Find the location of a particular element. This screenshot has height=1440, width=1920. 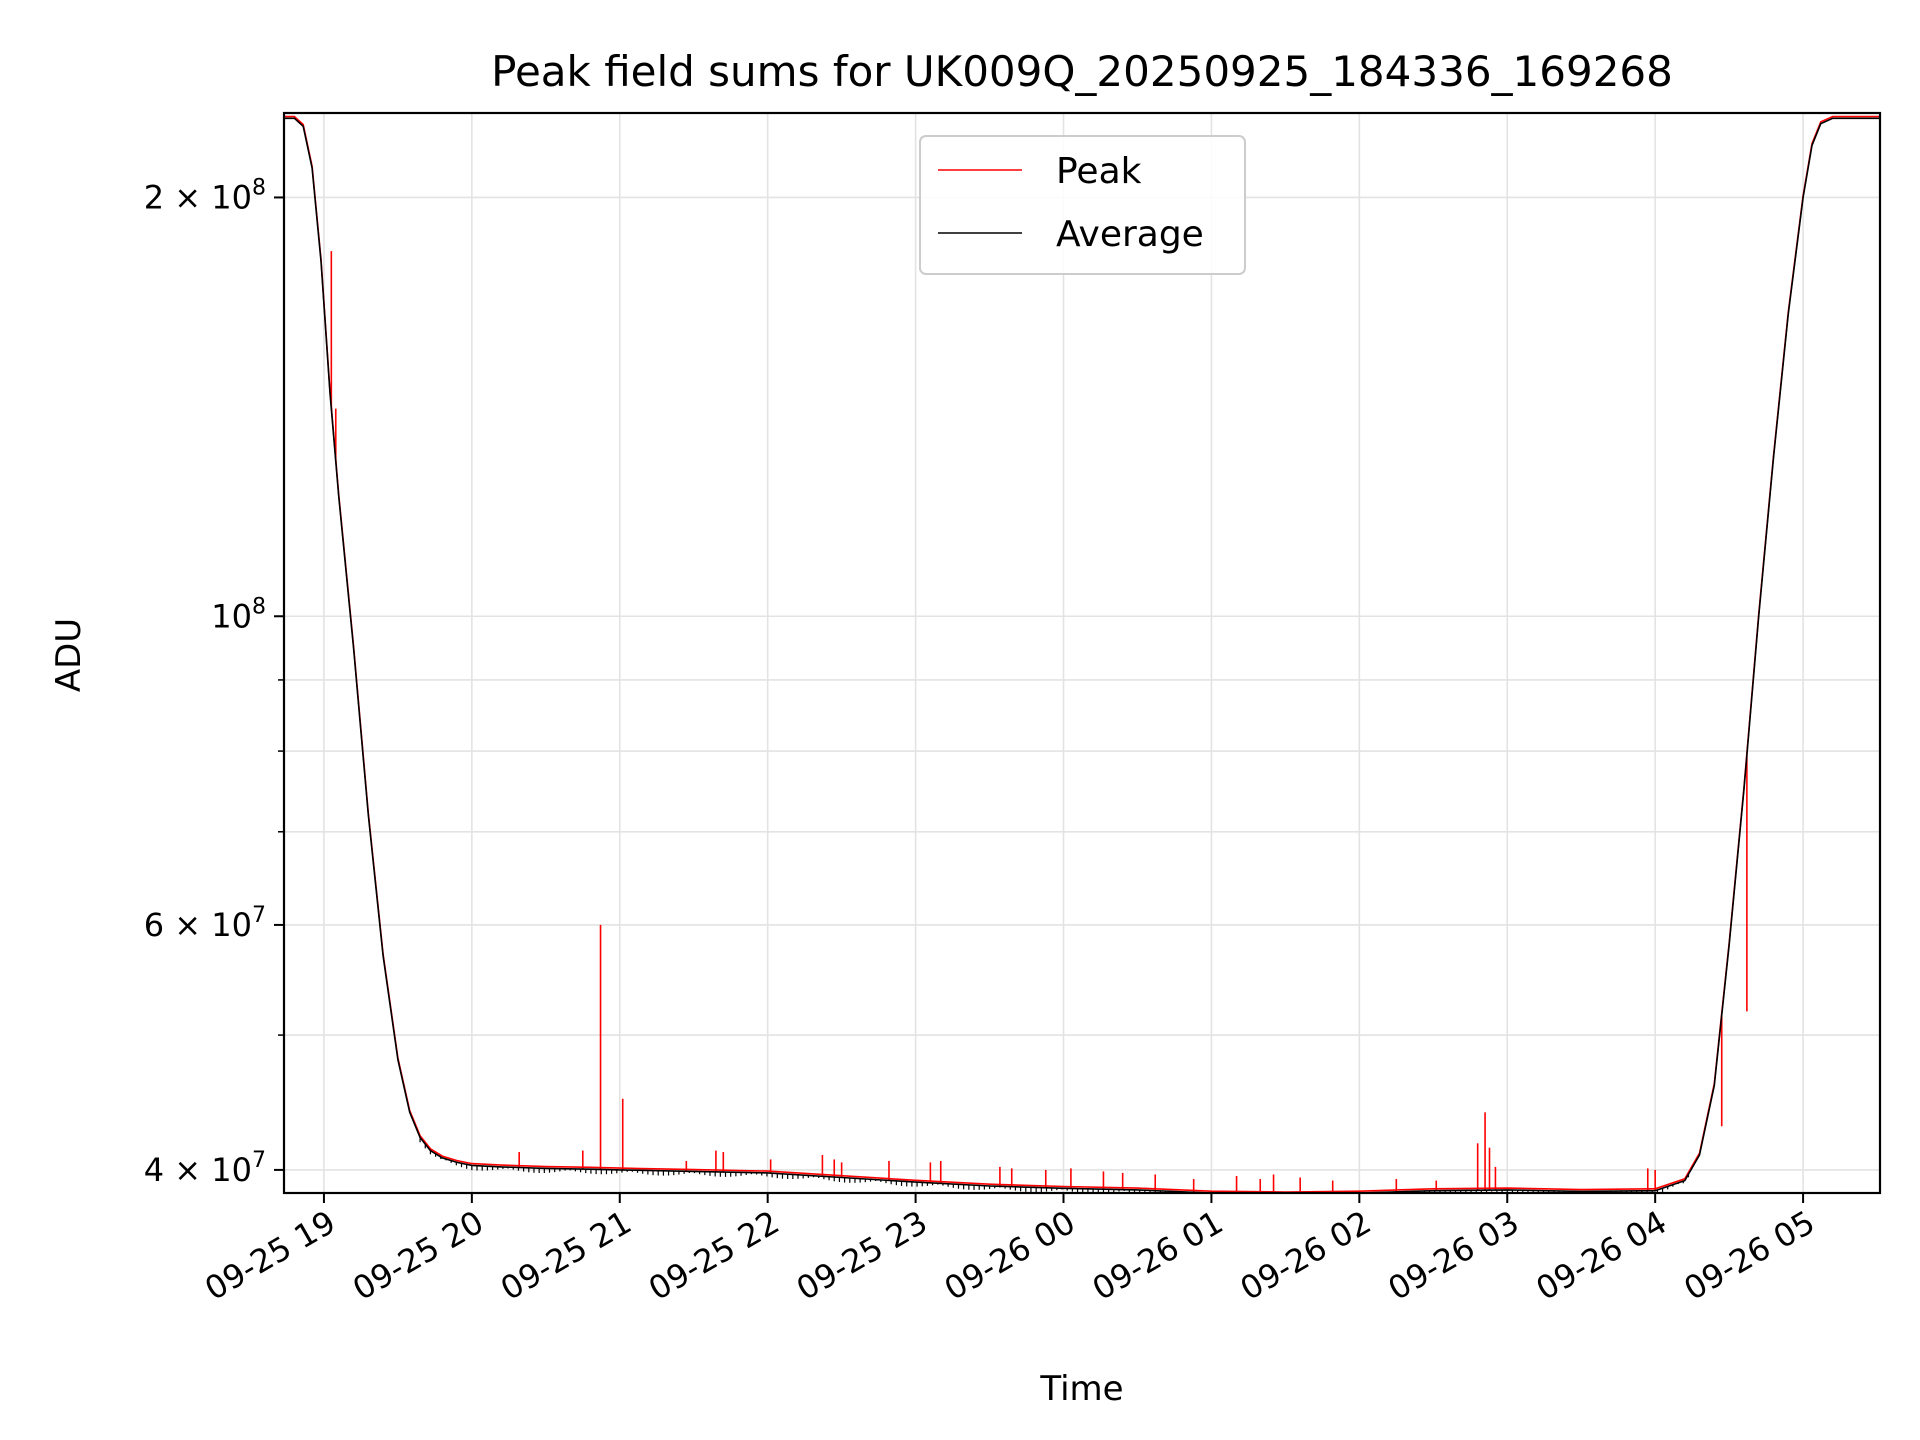

x-axis-label: Time is located at coordinates (1081, 1389).